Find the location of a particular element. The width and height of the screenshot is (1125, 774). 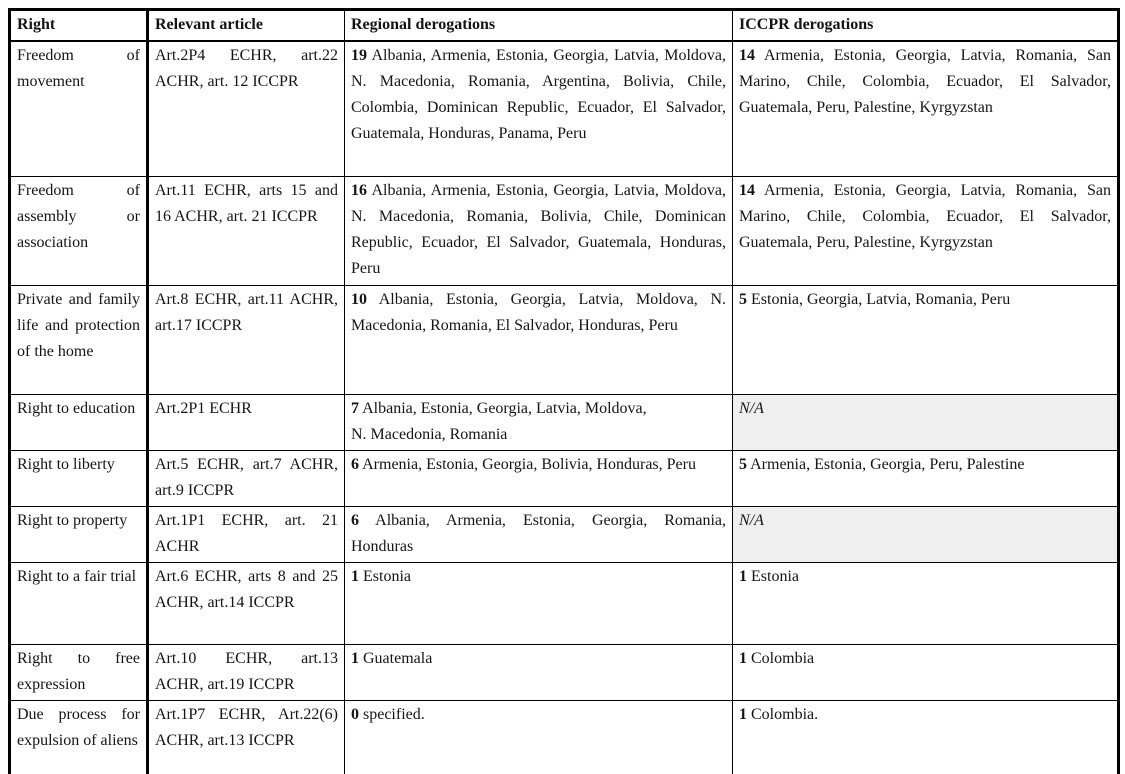

cell-right: Right to a fair trial is located at coordinates (79, 603).